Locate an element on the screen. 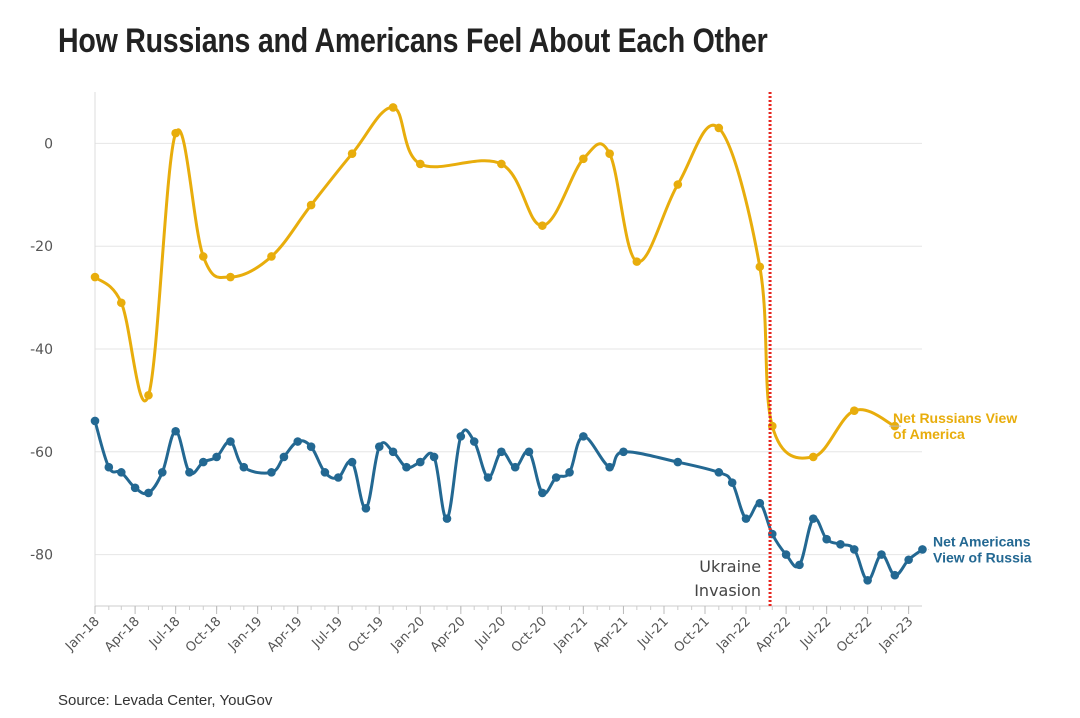 This screenshot has width=1080, height=718. x-tick-label: Oct-22 is located at coordinates (855, 635).